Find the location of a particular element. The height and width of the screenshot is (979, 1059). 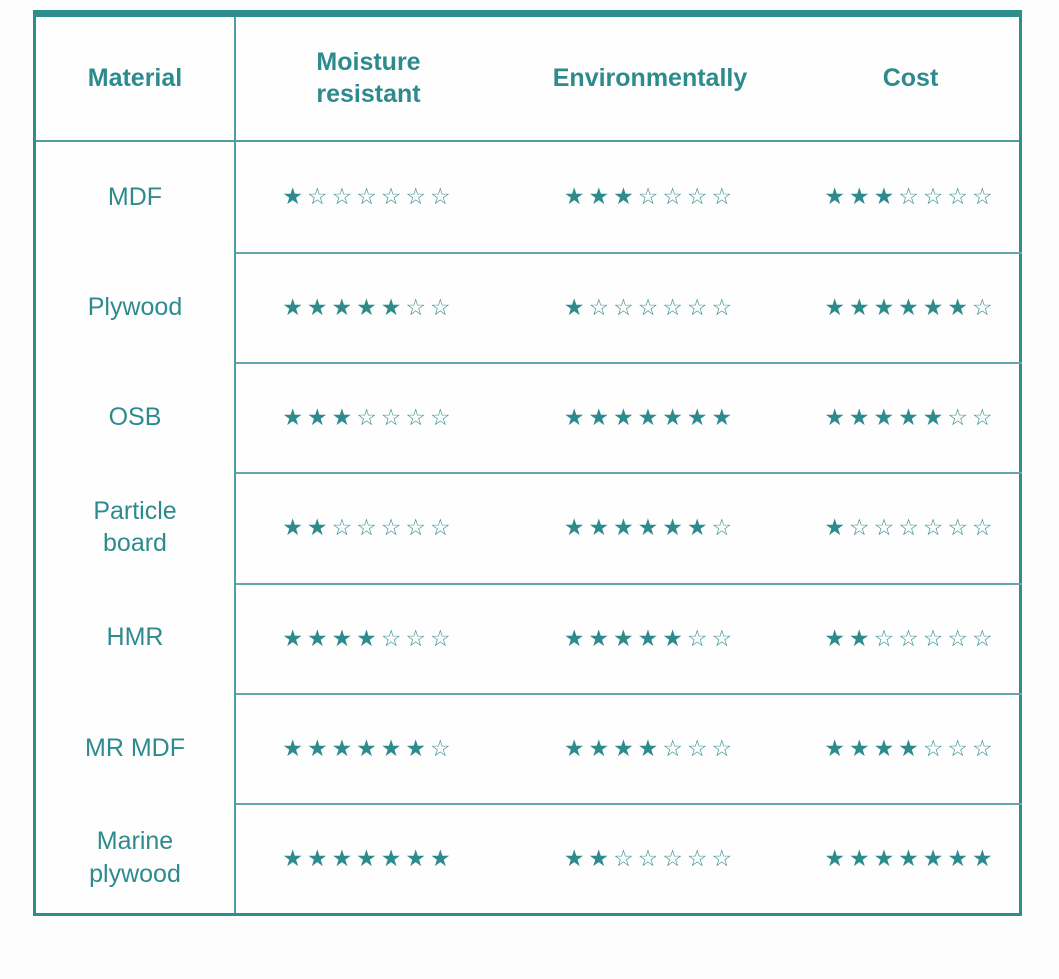

table-row: HMR ★★★★☆☆☆ ★★★★★☆☆ ★★☆☆☆☆☆ is located at coordinates (529, 637).